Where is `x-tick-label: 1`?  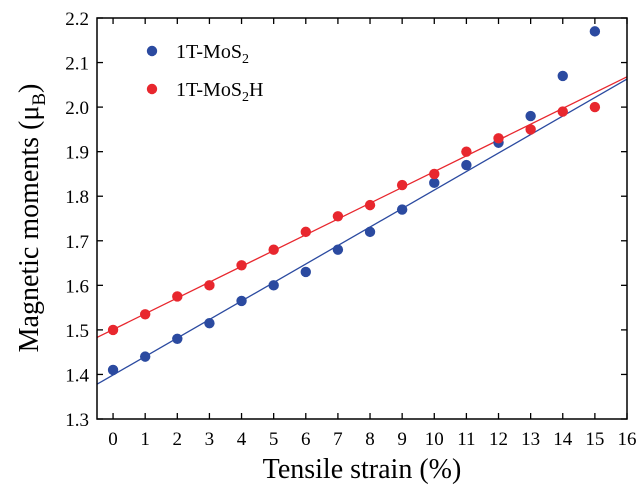 x-tick-label: 1 is located at coordinates (145, 439).